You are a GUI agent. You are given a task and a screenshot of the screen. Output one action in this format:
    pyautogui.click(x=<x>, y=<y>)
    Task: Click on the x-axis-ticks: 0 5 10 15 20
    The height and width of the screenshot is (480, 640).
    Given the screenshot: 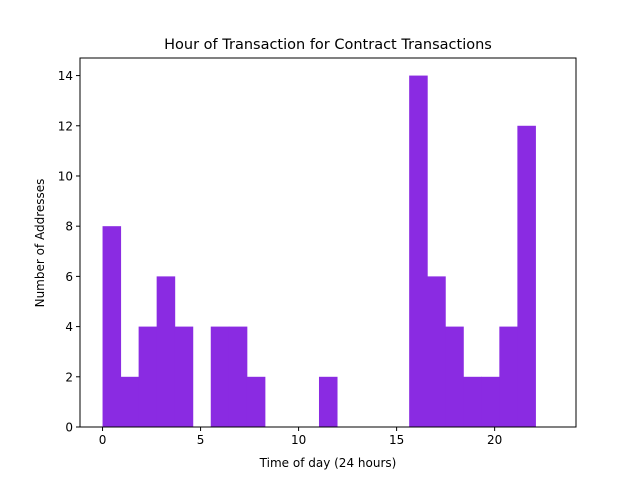 What is the action you would take?
    pyautogui.click(x=300, y=437)
    